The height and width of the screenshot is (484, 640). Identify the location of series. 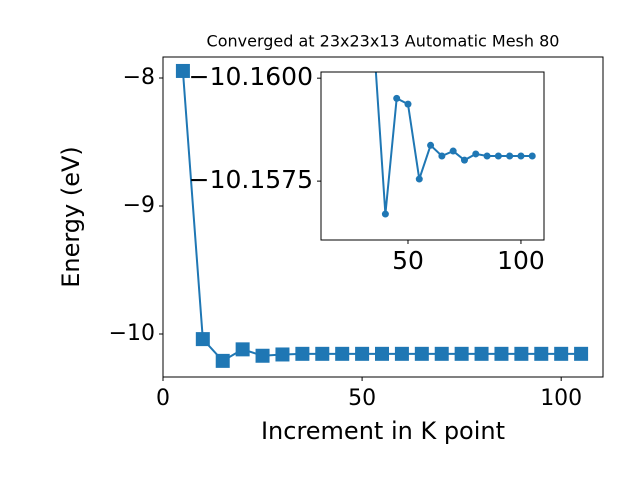
(455, 145).